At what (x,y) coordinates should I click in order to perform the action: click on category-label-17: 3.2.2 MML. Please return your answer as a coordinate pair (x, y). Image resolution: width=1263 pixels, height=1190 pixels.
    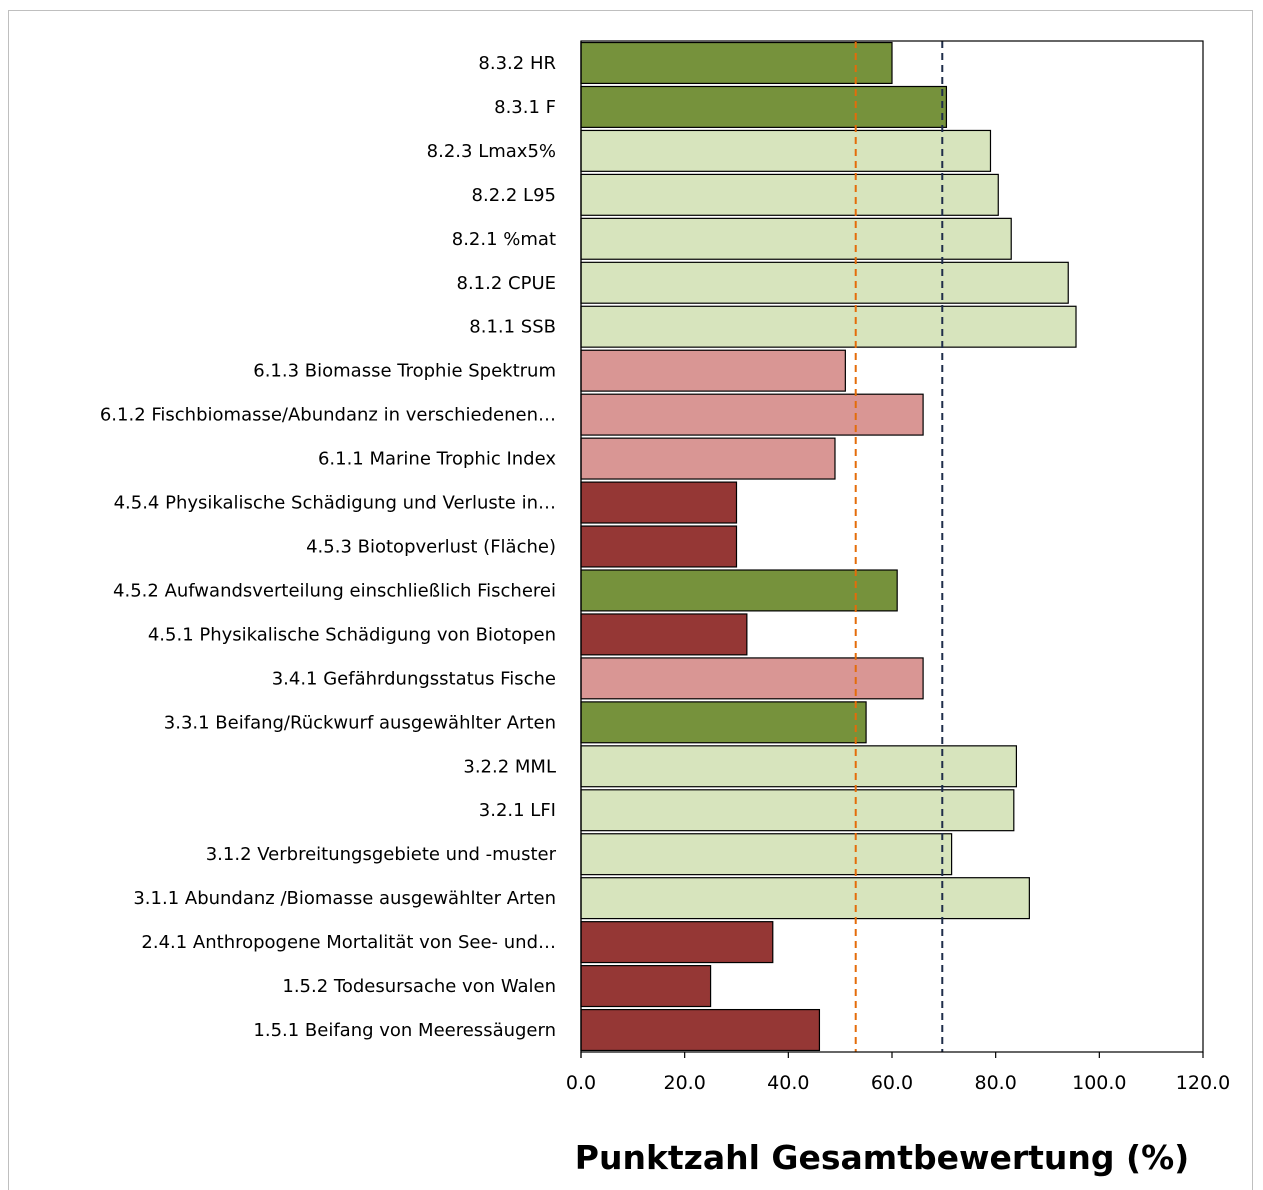
    Looking at the image, I should click on (509, 766).